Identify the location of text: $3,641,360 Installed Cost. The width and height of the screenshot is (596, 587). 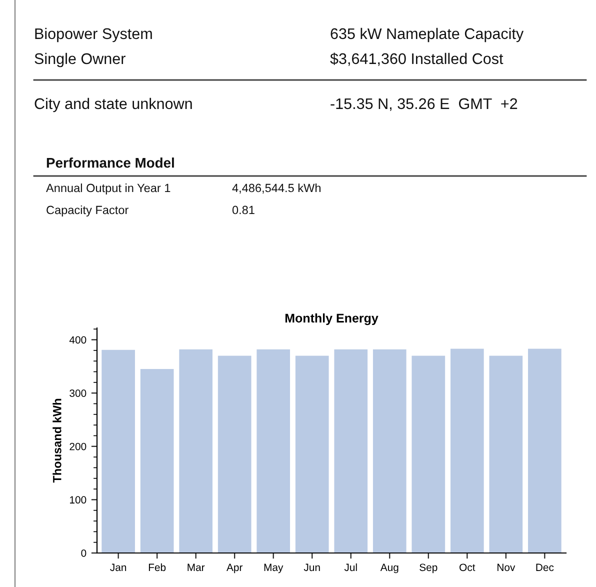
(417, 59).